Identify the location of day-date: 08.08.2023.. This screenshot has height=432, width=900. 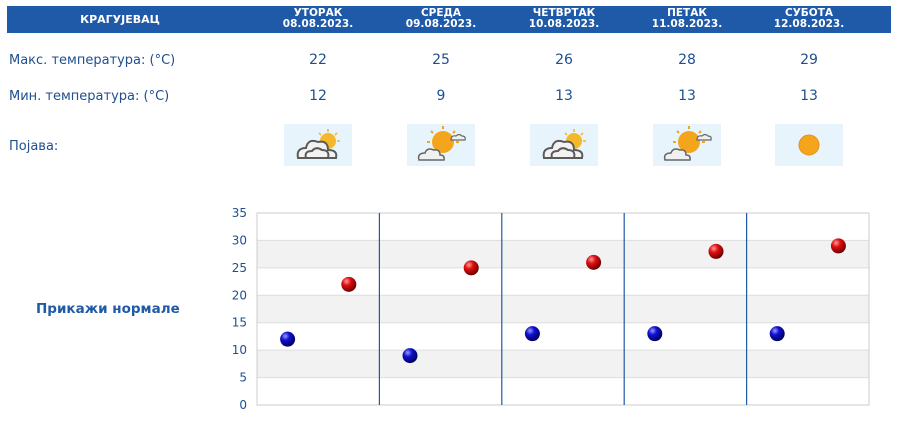
(318, 24).